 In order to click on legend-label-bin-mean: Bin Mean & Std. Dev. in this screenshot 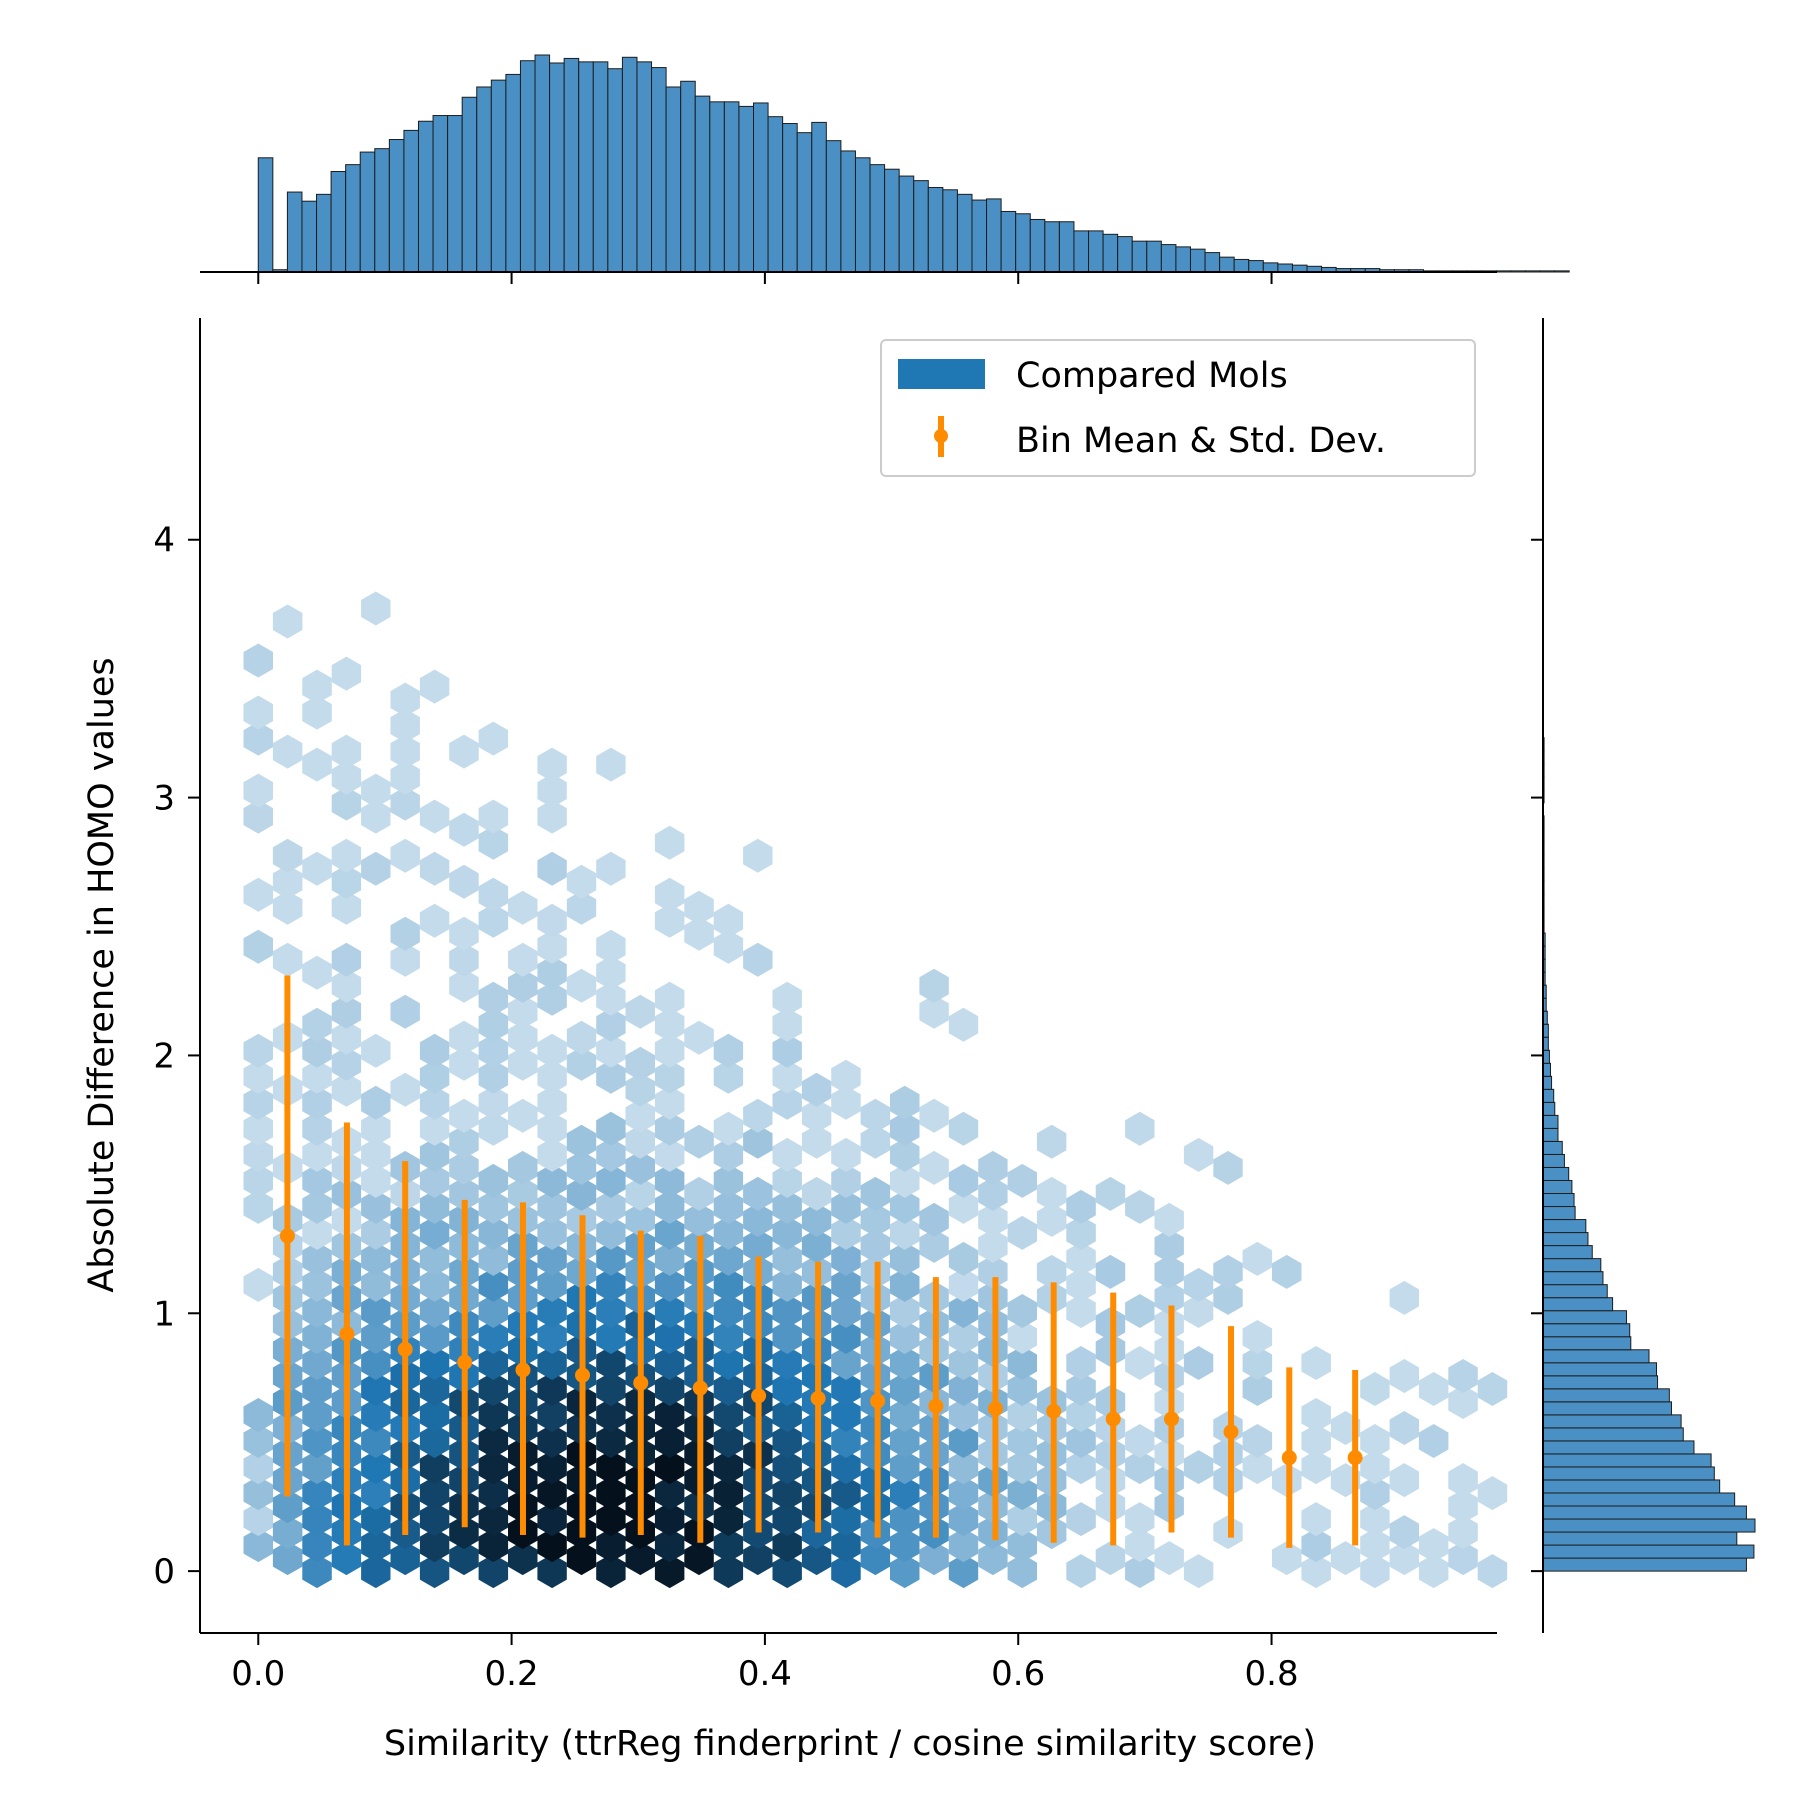, I will do `click(1201, 441)`.